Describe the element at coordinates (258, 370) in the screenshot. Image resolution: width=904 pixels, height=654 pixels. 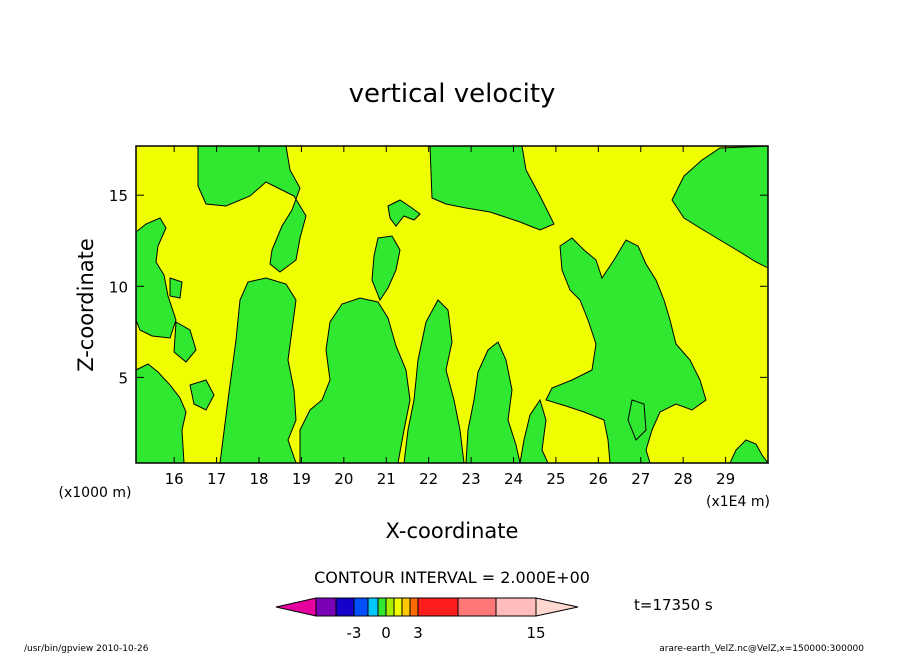
I see `region-center-tall` at that location.